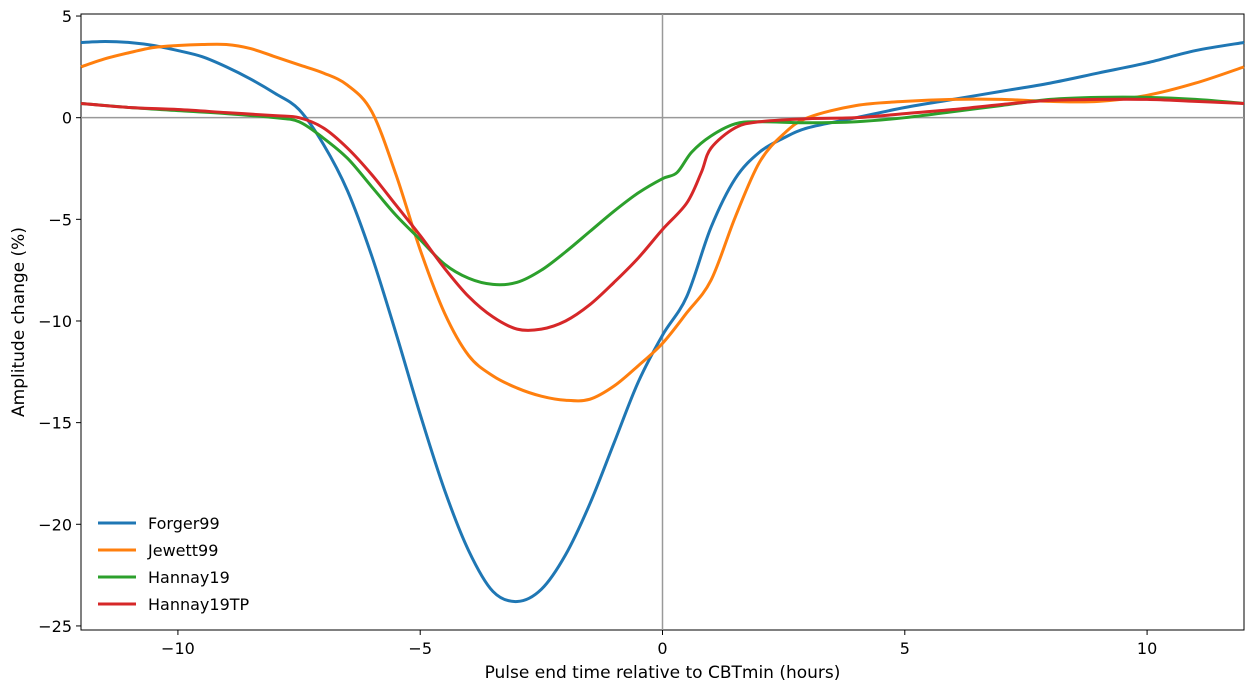  I want to click on legend-label-forger99: Forger99, so click(184, 523).